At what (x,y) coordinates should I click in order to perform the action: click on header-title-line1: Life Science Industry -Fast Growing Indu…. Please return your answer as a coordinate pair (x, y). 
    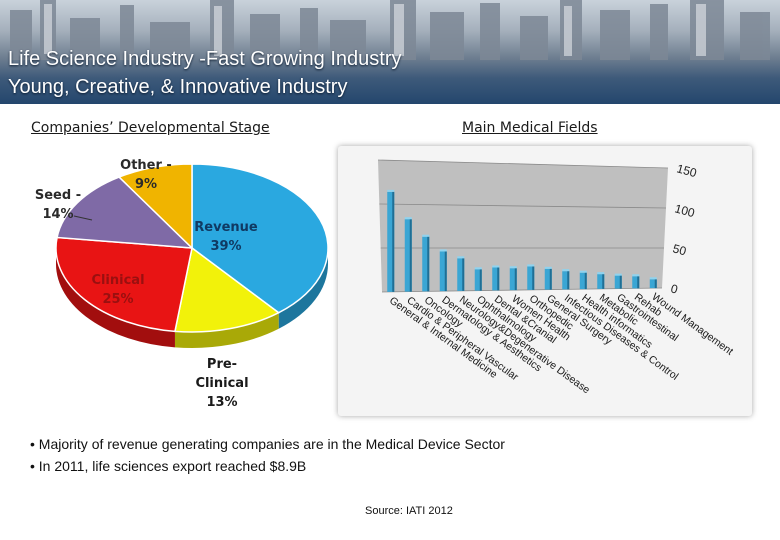
    Looking at the image, I should click on (205, 59).